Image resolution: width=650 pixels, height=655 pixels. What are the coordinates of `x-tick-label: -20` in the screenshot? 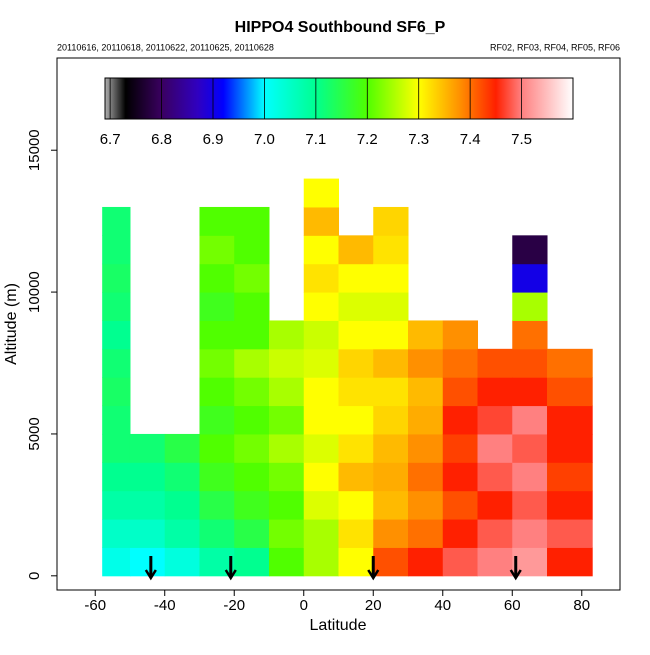 It's located at (234, 605).